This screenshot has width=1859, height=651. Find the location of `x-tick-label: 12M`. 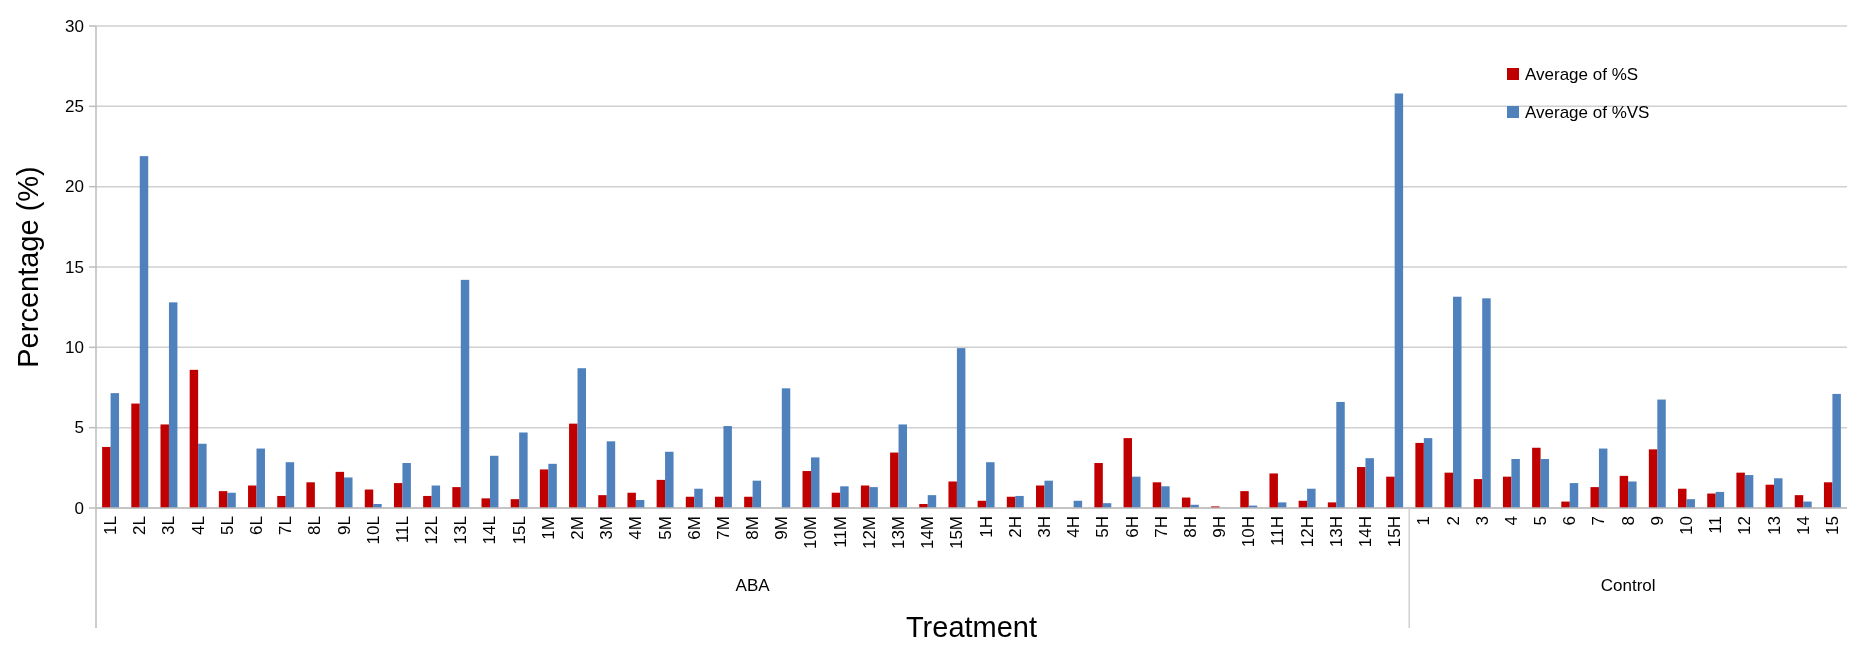

x-tick-label: 12M is located at coordinates (869, 533).